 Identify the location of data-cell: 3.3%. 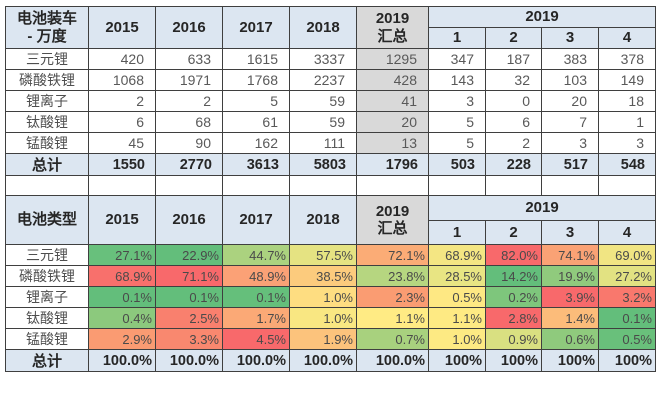
(189, 339).